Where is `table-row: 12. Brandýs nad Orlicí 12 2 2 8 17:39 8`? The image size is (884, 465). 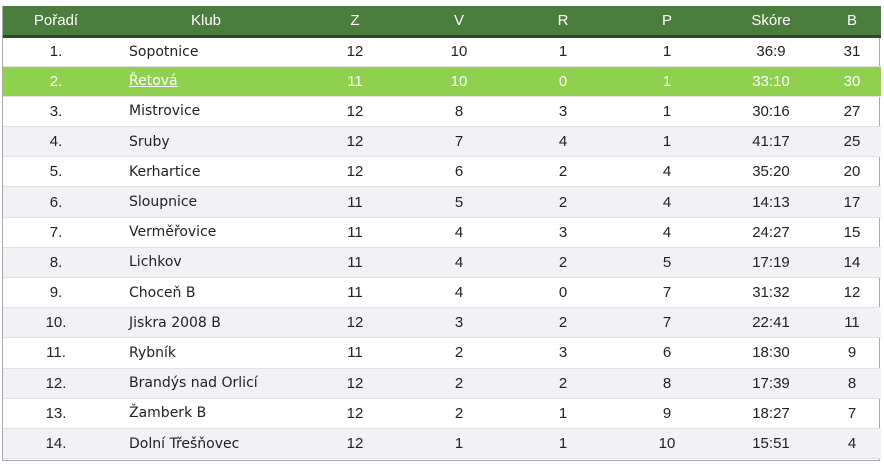 table-row: 12. Brandýs nad Orlicí 12 2 2 8 17:39 8 is located at coordinates (442, 383).